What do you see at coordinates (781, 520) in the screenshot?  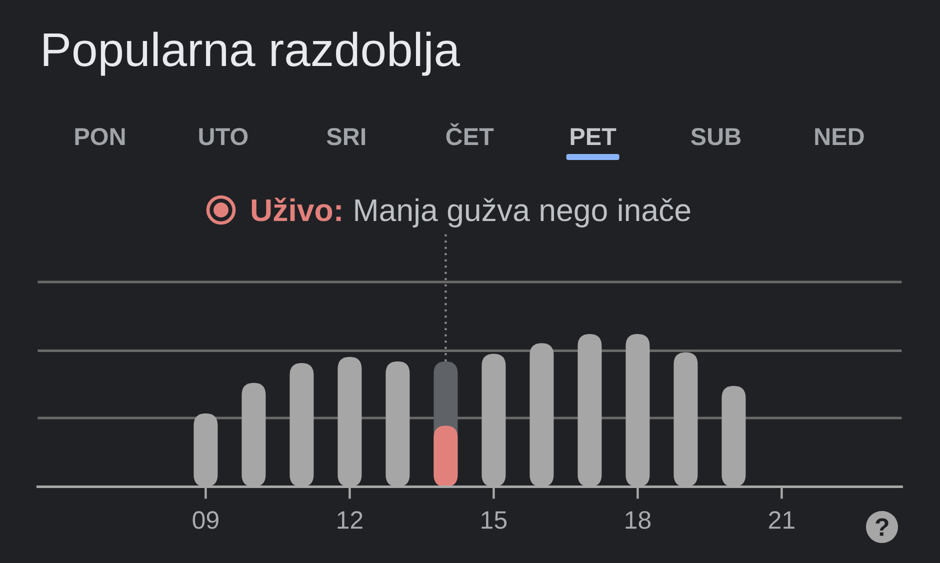 I see `x-tick-label: 21` at bounding box center [781, 520].